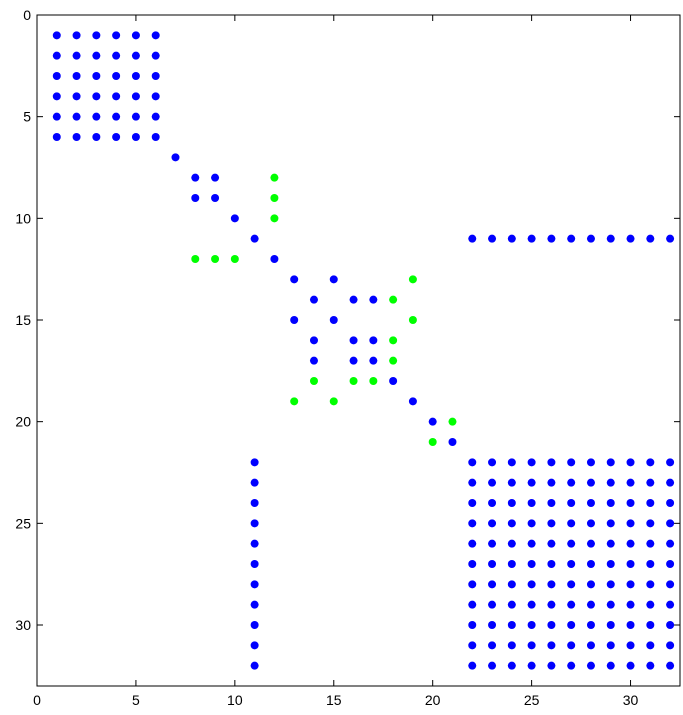  Describe the element at coordinates (27, 15) in the screenshot. I see `y-tick-label: 0` at that location.